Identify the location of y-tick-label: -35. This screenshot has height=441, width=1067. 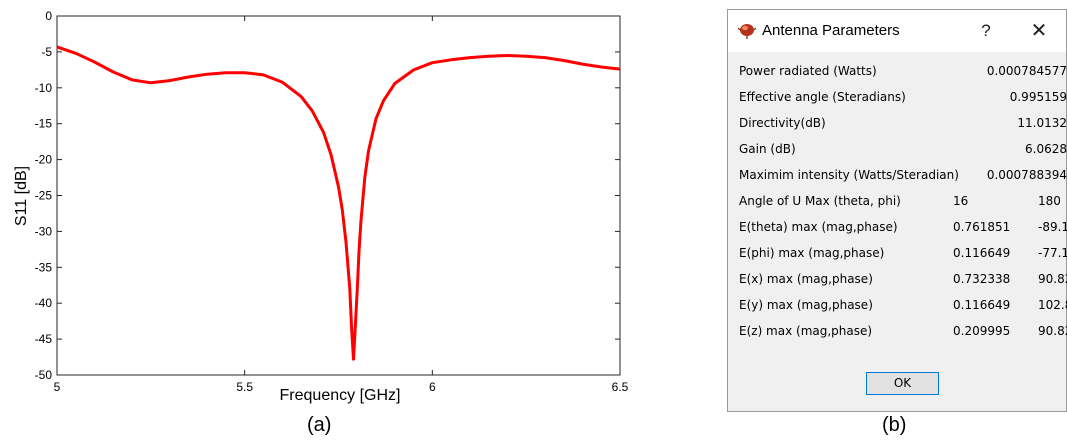
(44, 267).